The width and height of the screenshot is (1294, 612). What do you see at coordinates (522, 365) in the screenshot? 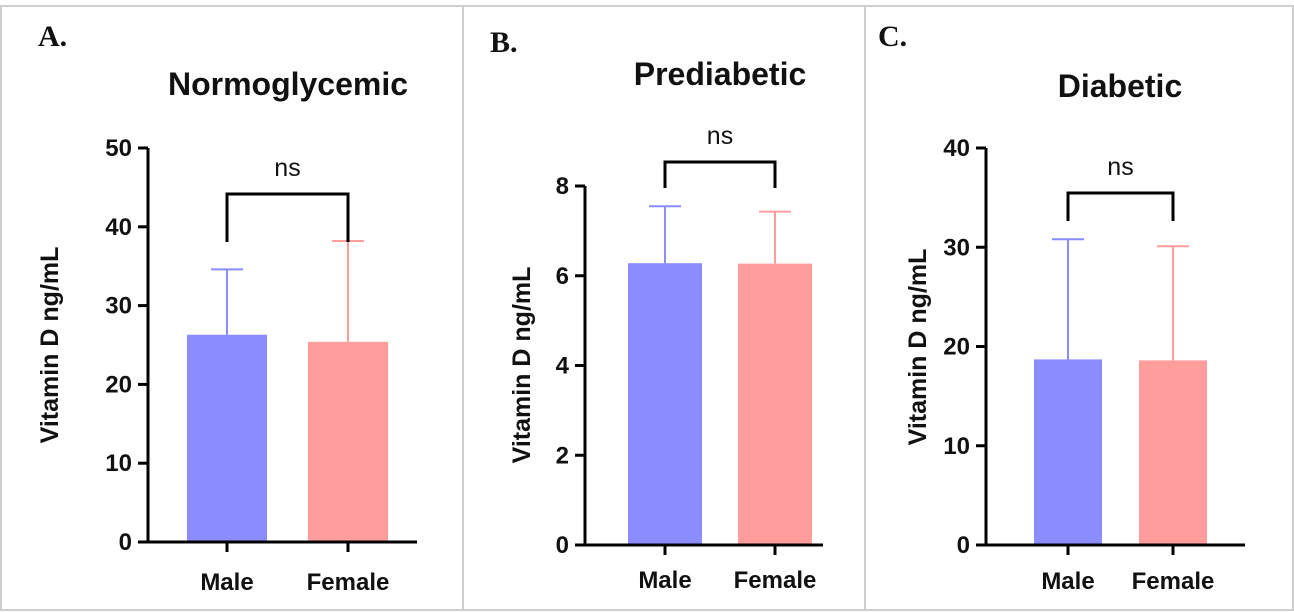
I see `panel-b-y-axis-label: Vitamin D ng/mL` at bounding box center [522, 365].